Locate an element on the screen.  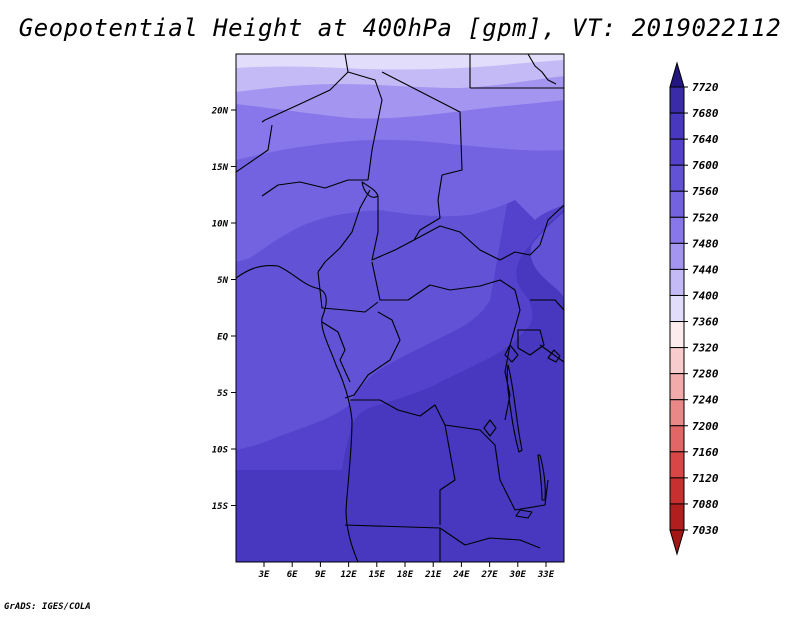
colorbar-label: 7240 is located at coordinates (705, 400).